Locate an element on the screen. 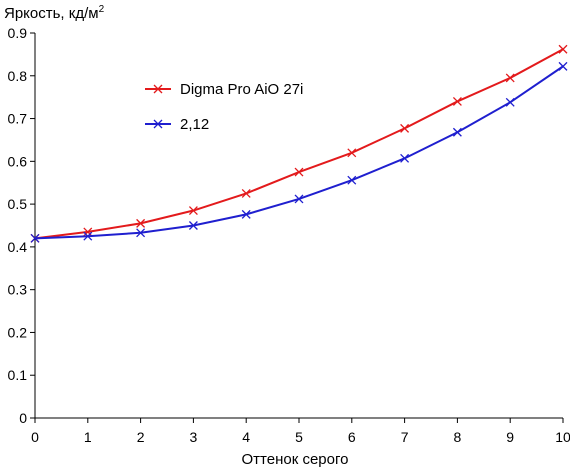 The height and width of the screenshot is (468, 570). legend-item-2: 2,12 is located at coordinates (177, 124).